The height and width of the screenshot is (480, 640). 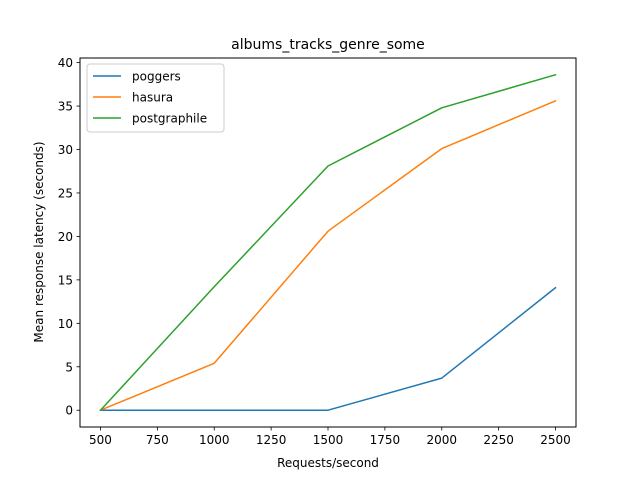 What do you see at coordinates (39, 241) in the screenshot?
I see `y-axis-title: Mean response latency (seconds)` at bounding box center [39, 241].